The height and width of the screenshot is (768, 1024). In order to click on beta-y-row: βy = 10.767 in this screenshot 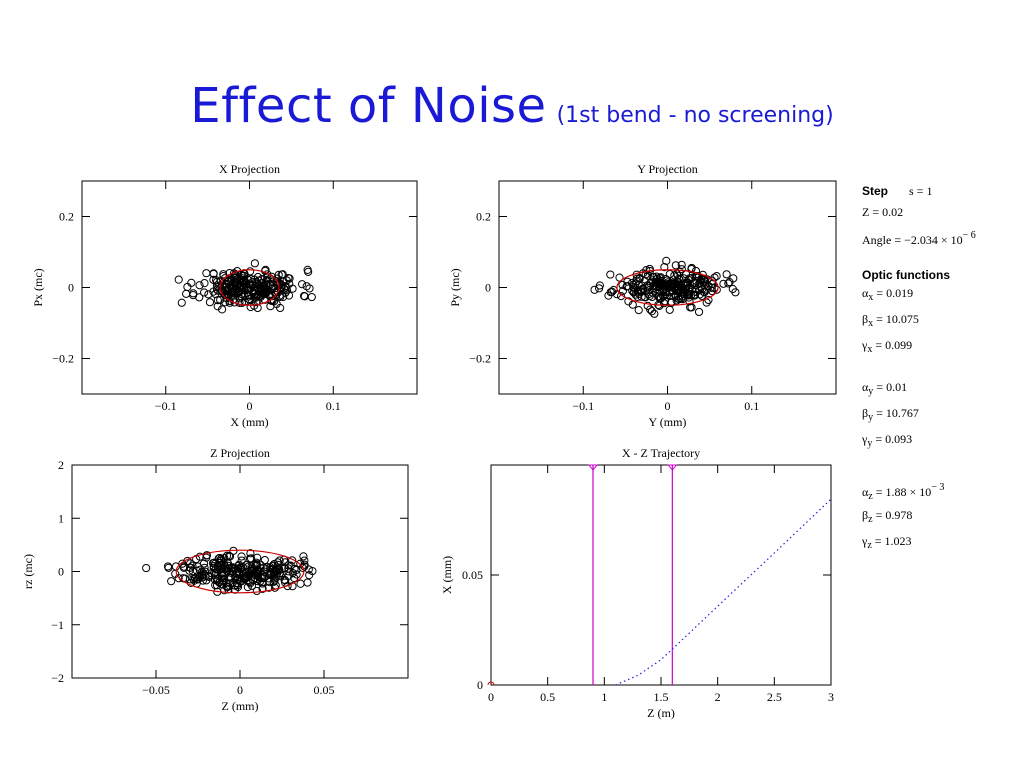, I will do `click(890, 414)`.